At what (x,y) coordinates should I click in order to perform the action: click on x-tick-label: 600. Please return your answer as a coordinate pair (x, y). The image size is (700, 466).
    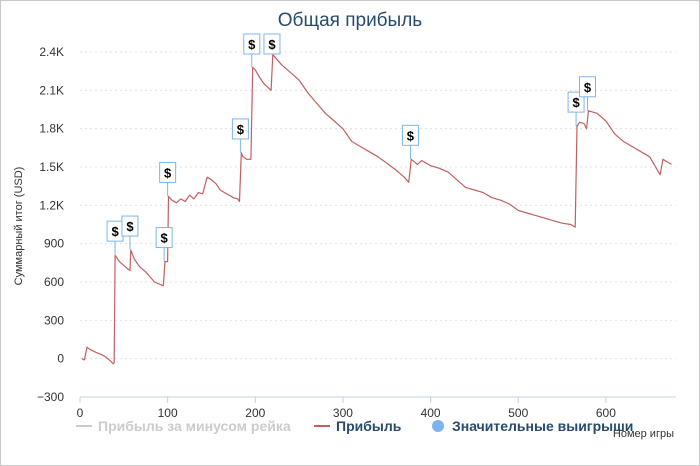
    Looking at the image, I should click on (606, 413).